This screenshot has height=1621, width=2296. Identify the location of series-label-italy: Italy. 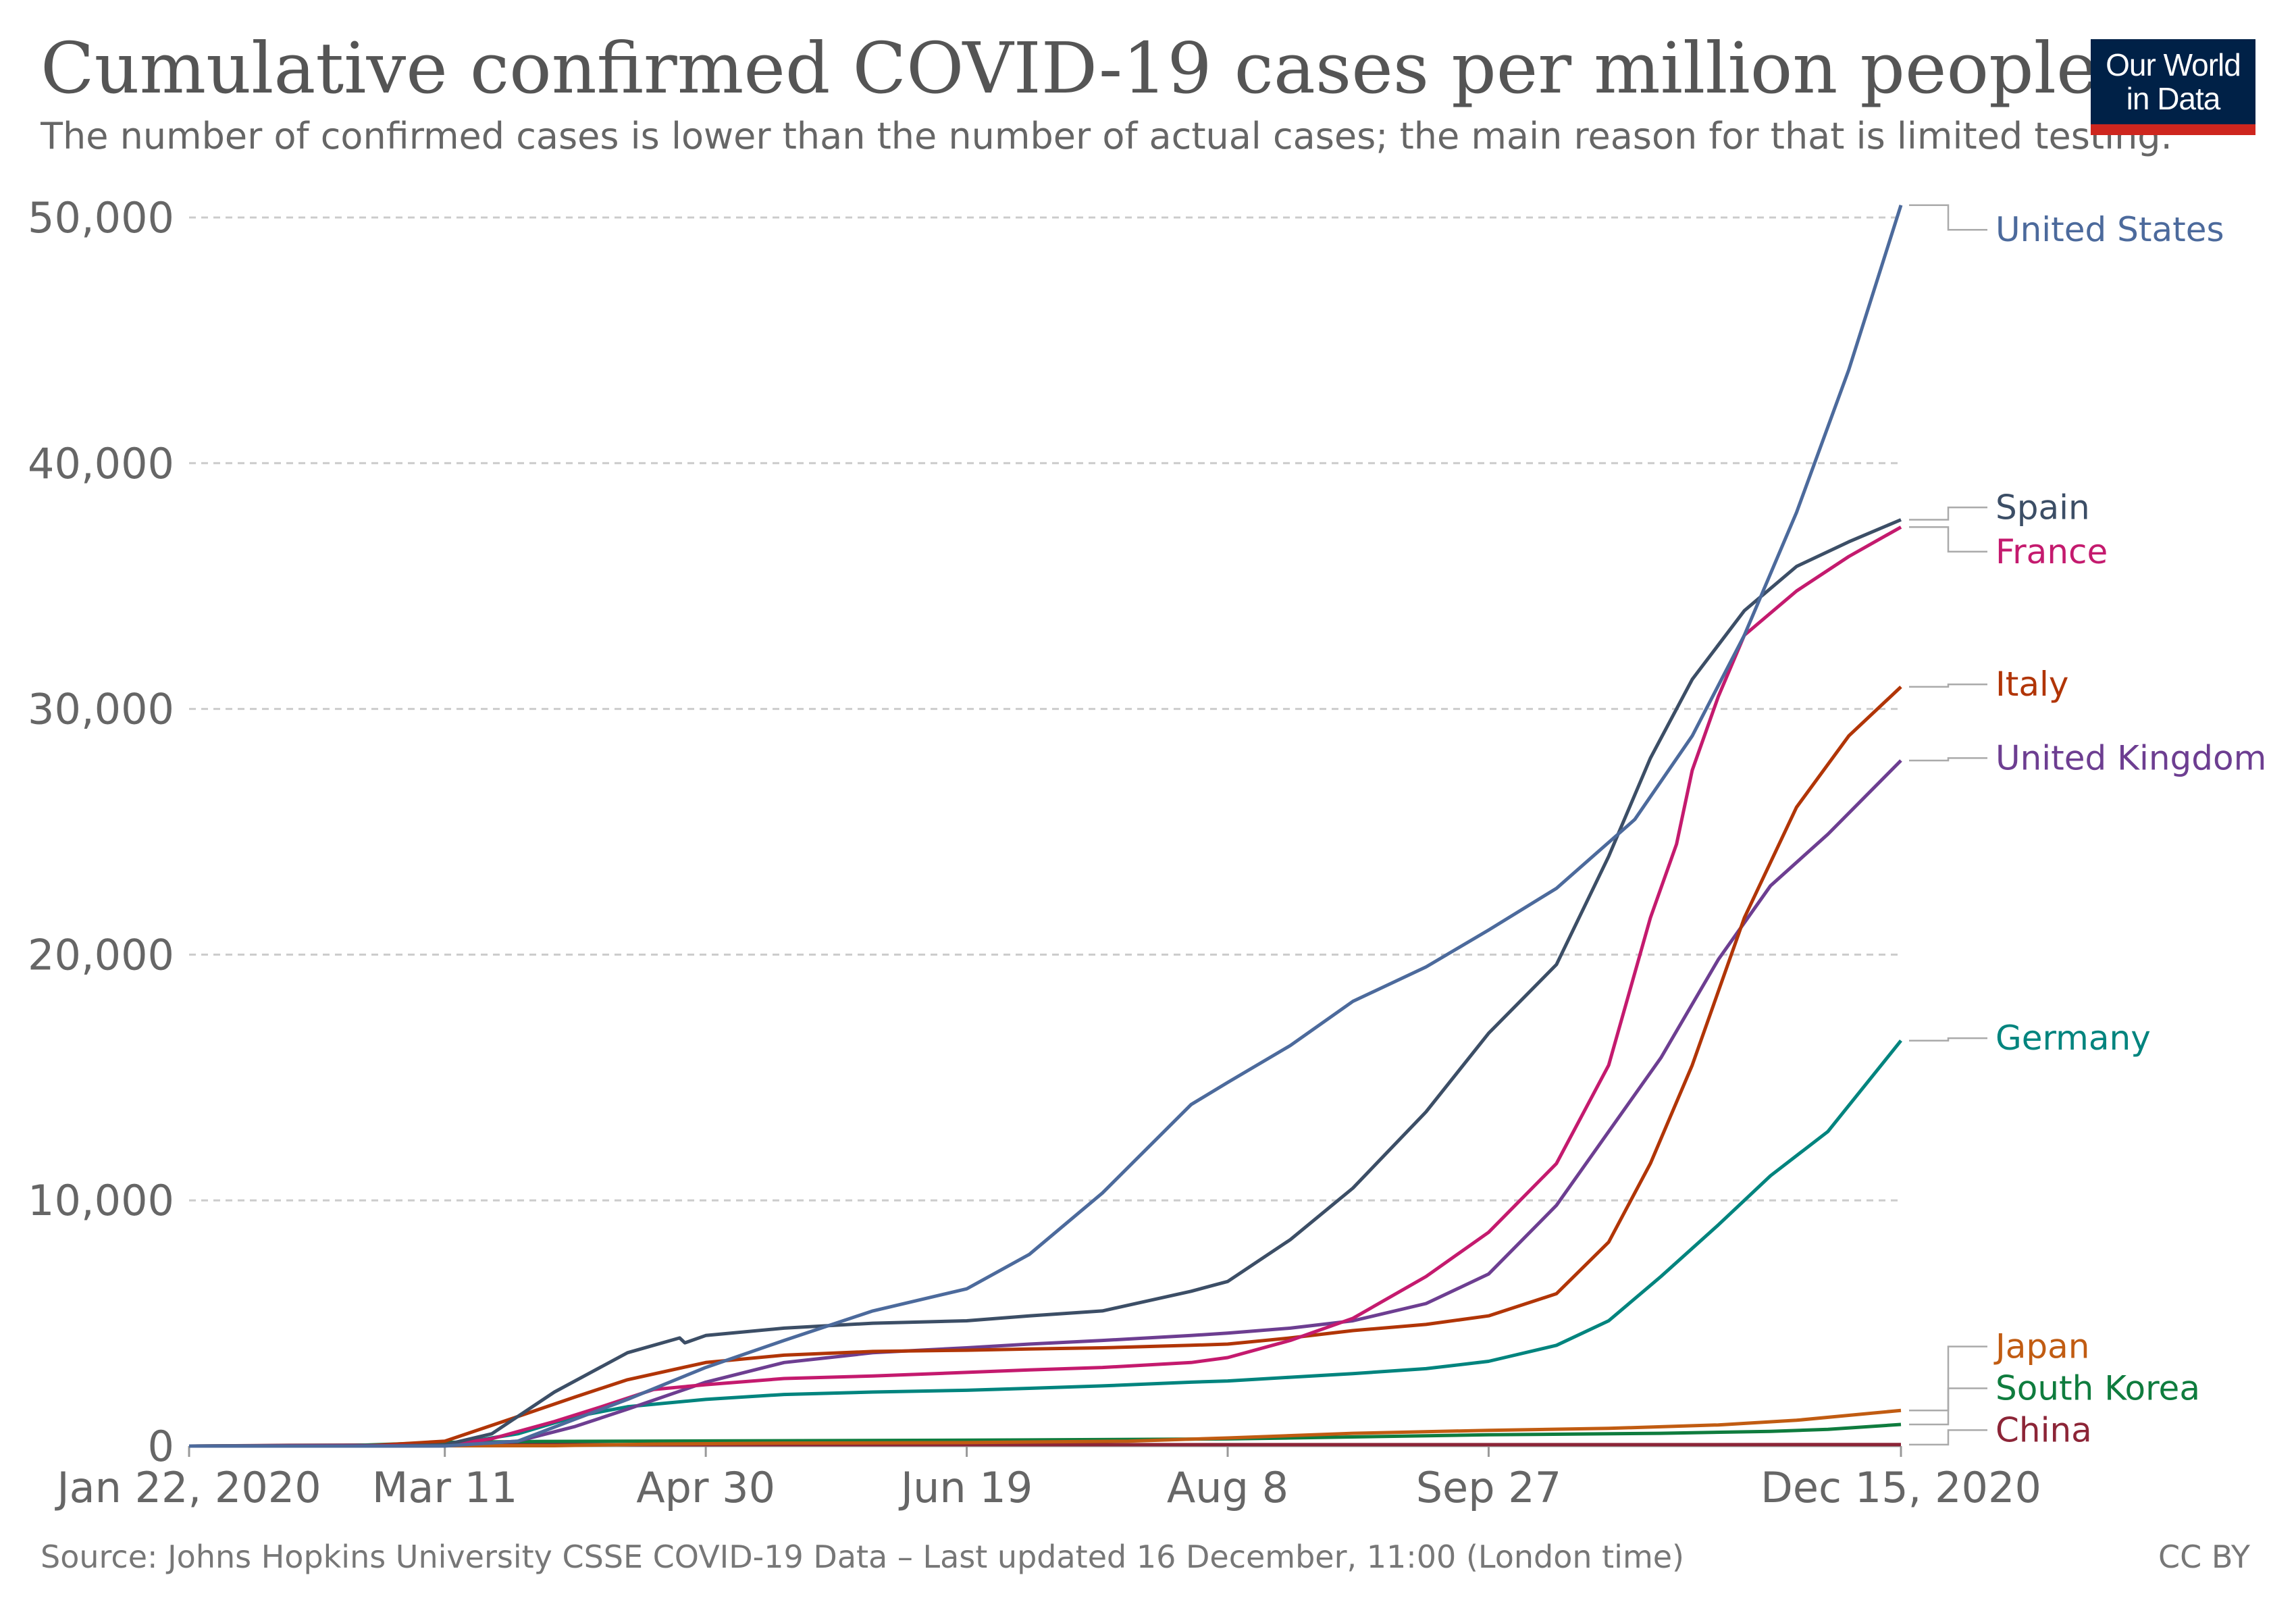
(2032, 684).